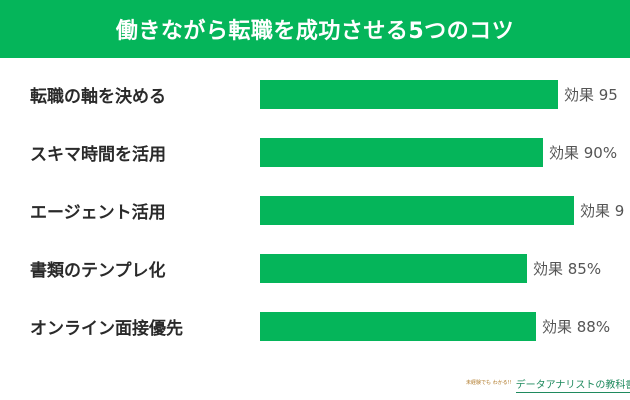 Image resolution: width=630 pixels, height=400 pixels. I want to click on category-label: オンライン面接優先, so click(106, 329).